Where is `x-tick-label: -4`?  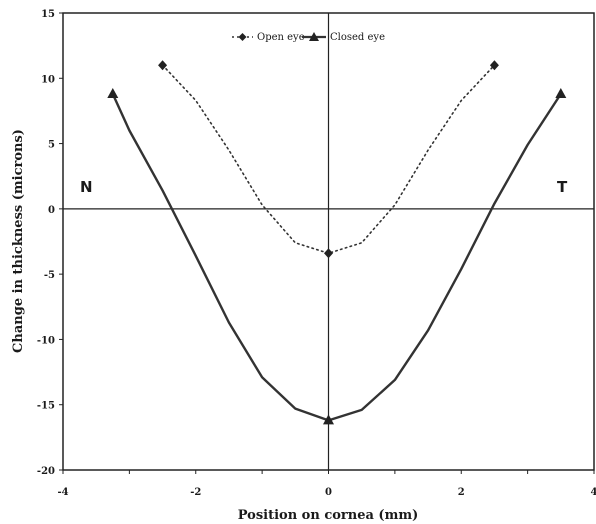 x-tick-label: -4 is located at coordinates (62, 492).